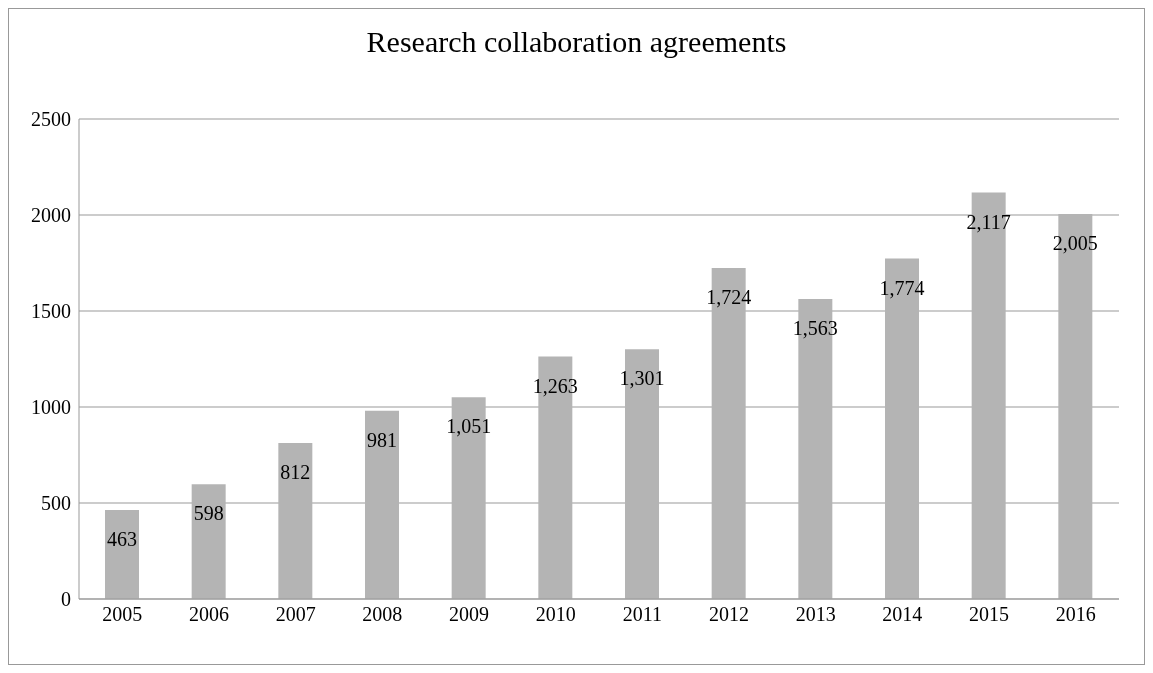 This screenshot has height=673, width=1153. What do you see at coordinates (1075, 614) in the screenshot?
I see `x-tick-label: 2016` at bounding box center [1075, 614].